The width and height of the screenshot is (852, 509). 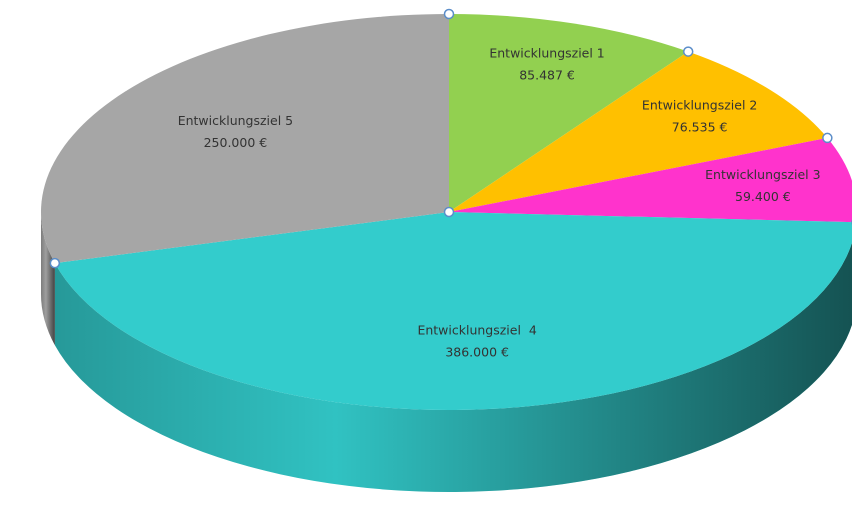 I want to click on slice-value-label: 76.535 €, so click(x=700, y=126).